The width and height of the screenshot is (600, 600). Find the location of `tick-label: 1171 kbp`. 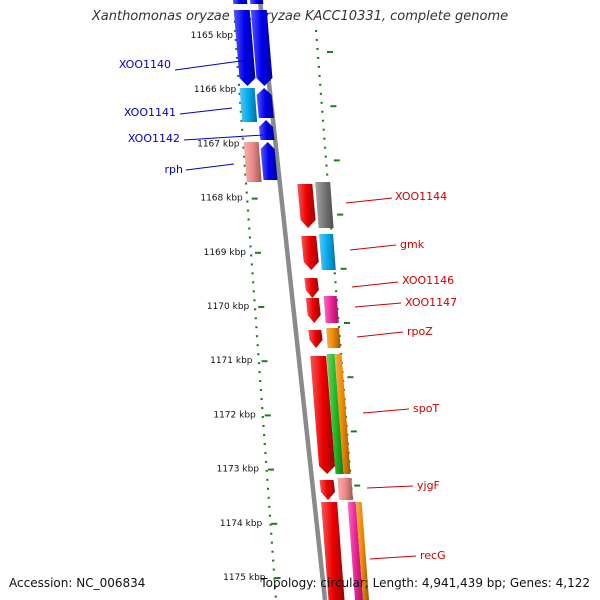

tick-label: 1171 kbp is located at coordinates (231, 361).